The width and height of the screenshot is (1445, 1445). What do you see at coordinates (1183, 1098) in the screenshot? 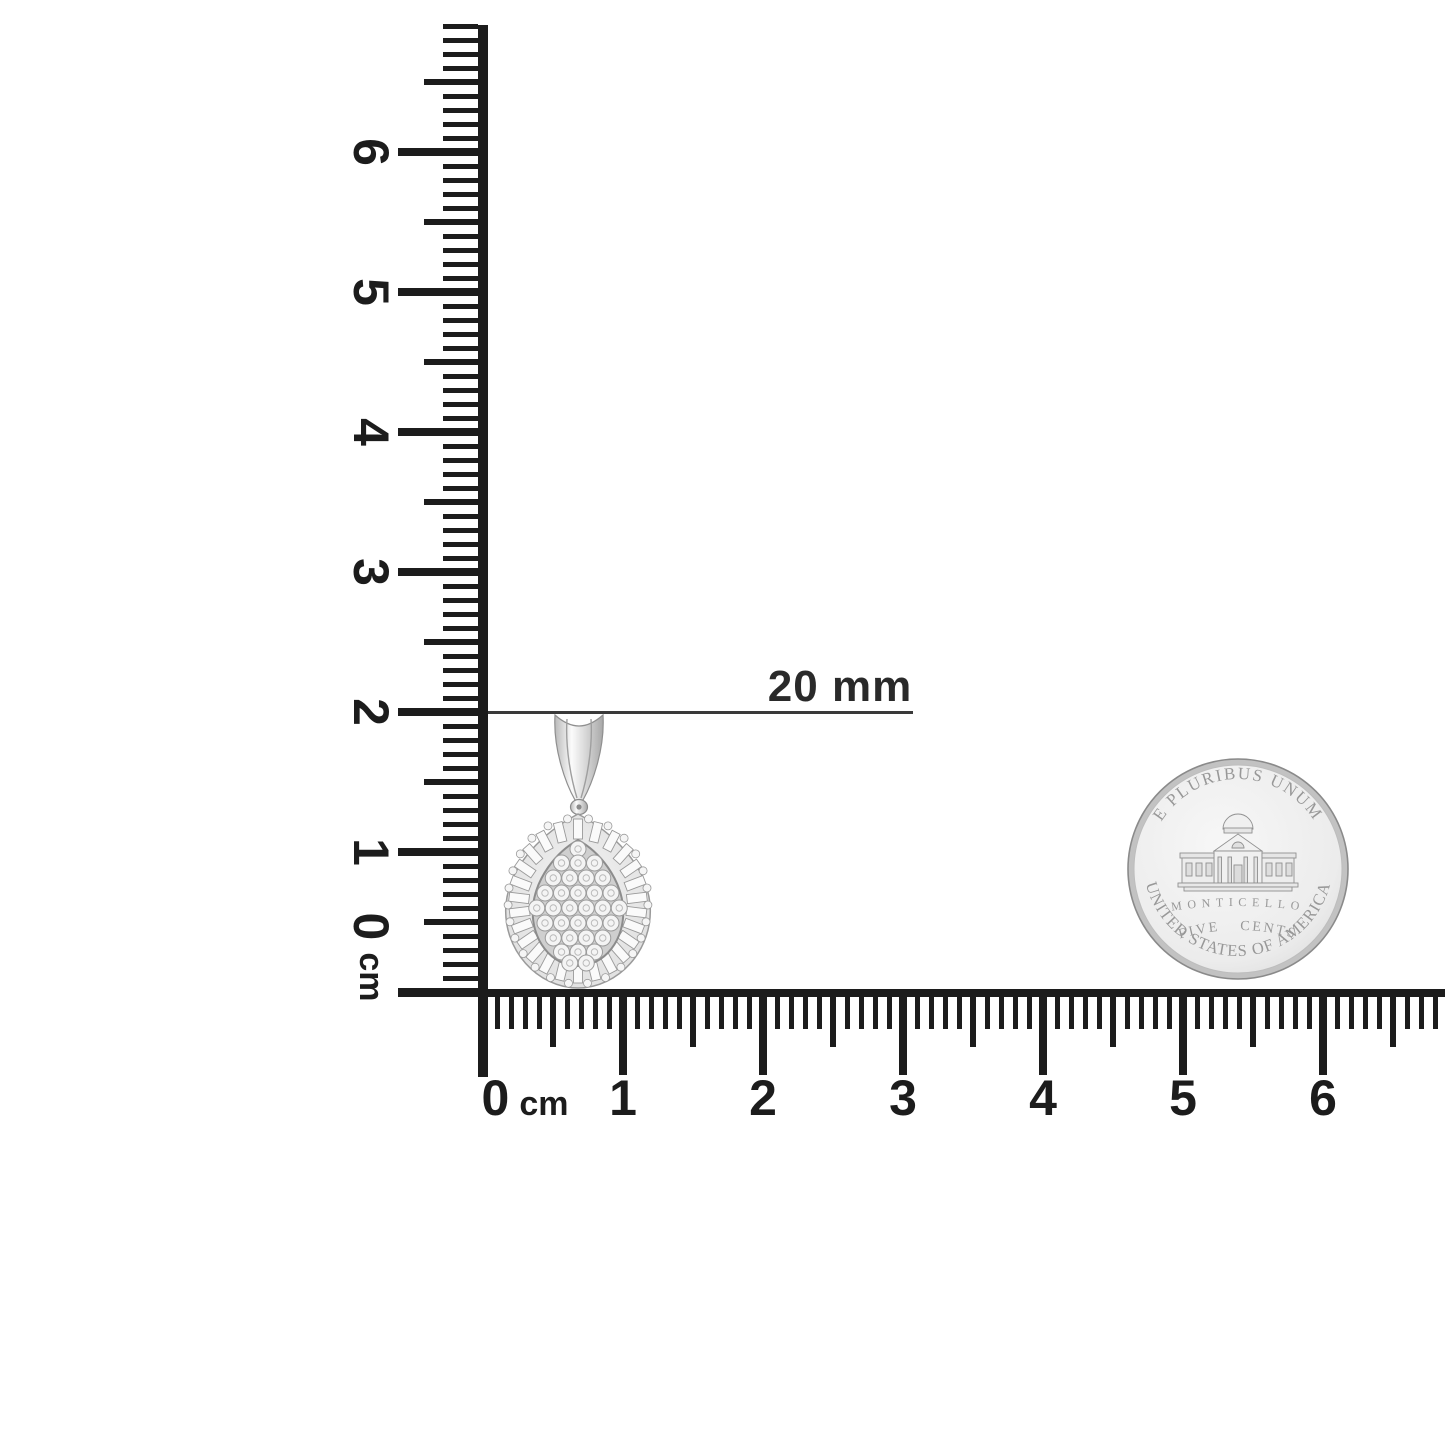
I see `horizontal-ruler-label-5: 5` at bounding box center [1183, 1098].